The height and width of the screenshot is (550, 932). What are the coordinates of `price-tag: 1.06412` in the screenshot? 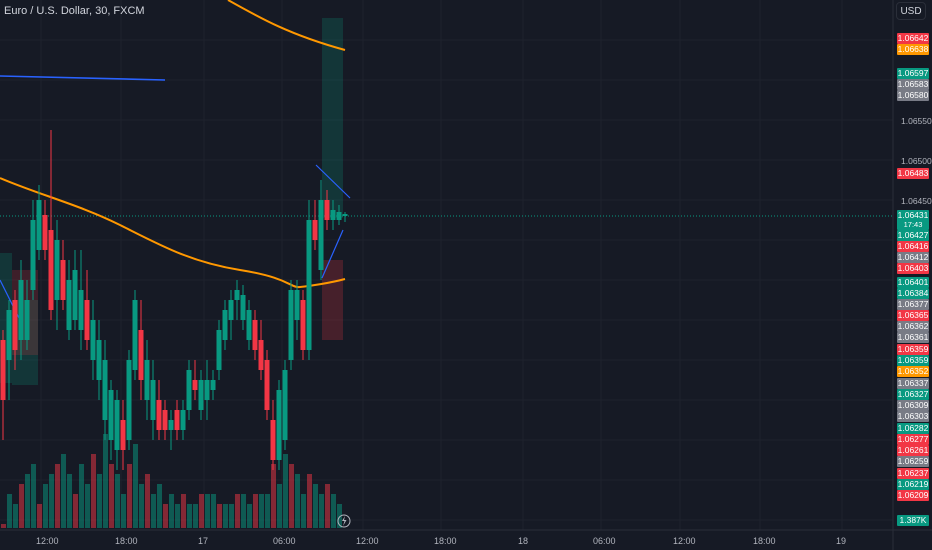 It's located at (913, 257).